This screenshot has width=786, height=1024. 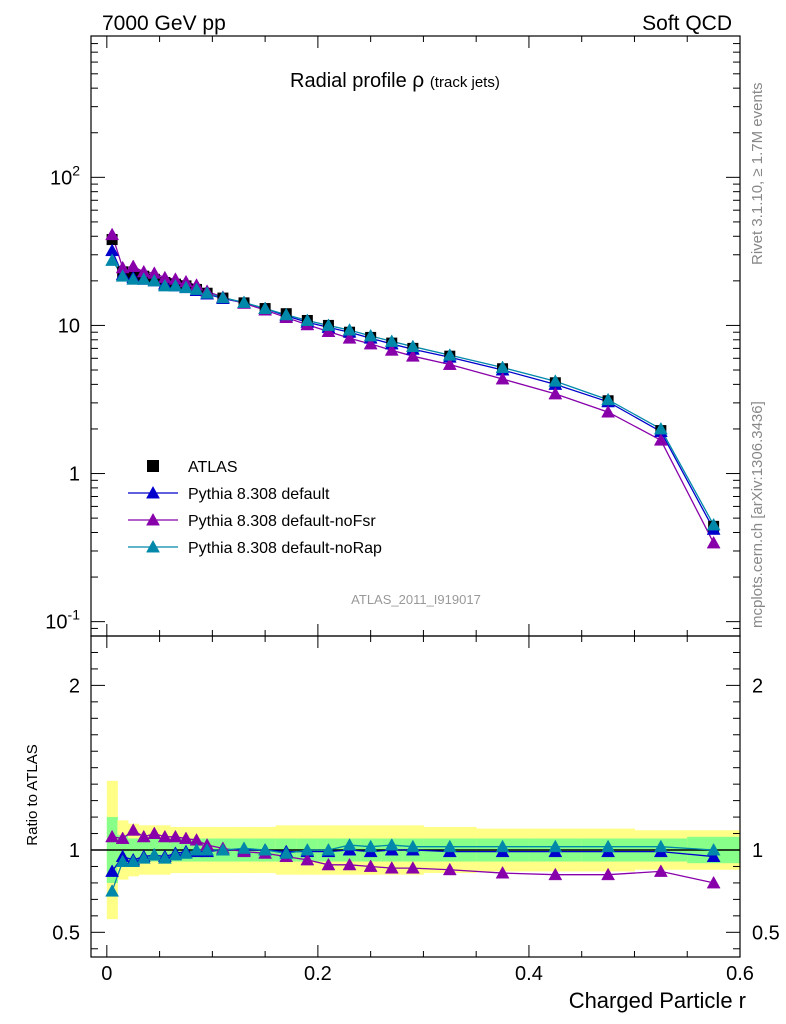 What do you see at coordinates (66, 933) in the screenshot?
I see `ratio-y-tick-label: 0.5` at bounding box center [66, 933].